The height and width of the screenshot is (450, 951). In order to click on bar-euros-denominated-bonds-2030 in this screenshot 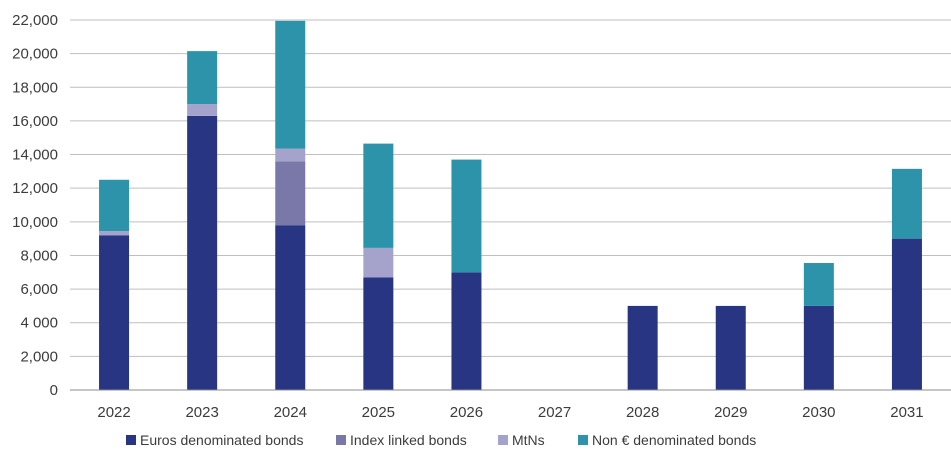, I will do `click(818, 347)`.